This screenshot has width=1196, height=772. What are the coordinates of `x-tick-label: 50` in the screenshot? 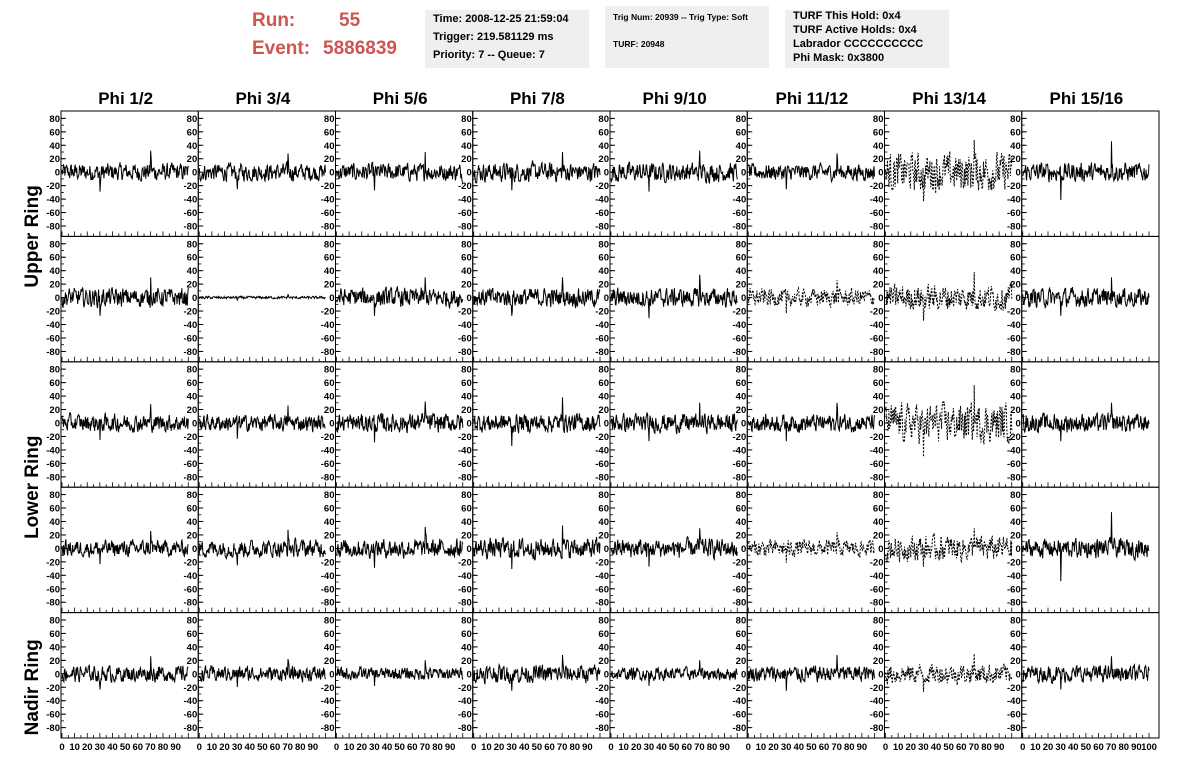 It's located at (674, 747).